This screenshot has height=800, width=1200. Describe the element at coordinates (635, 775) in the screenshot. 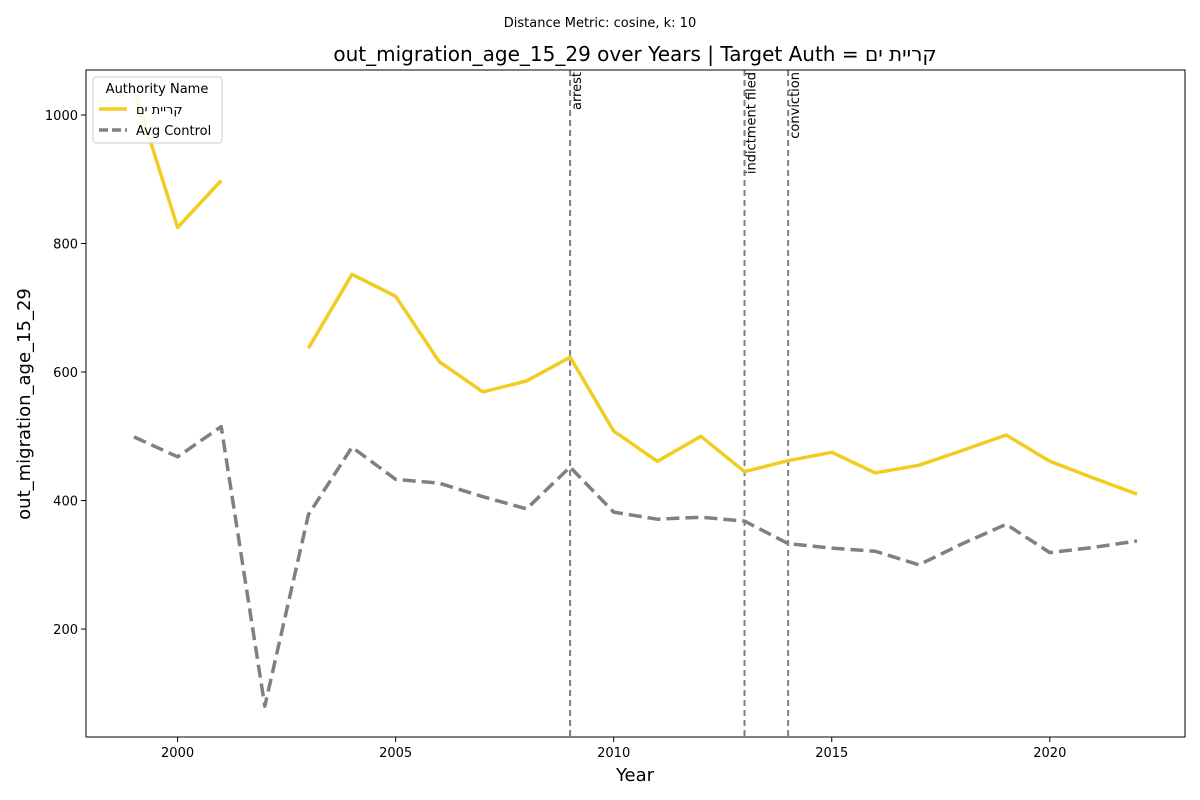

I see `x-axis-label: Year` at that location.